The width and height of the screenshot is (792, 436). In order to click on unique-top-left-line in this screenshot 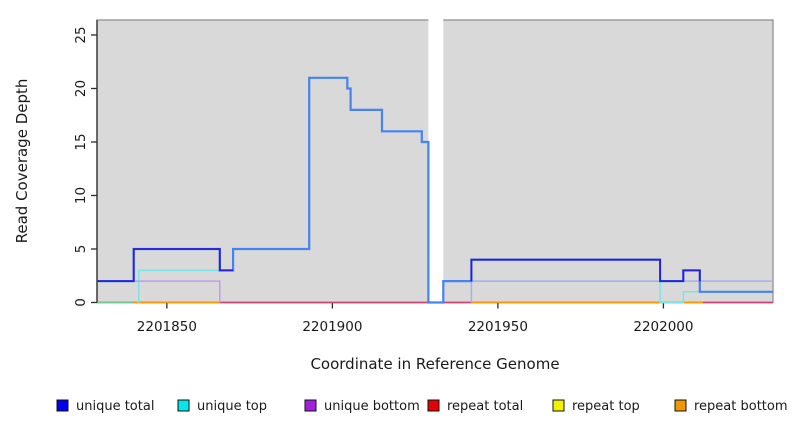, I will do `click(185, 286)`.